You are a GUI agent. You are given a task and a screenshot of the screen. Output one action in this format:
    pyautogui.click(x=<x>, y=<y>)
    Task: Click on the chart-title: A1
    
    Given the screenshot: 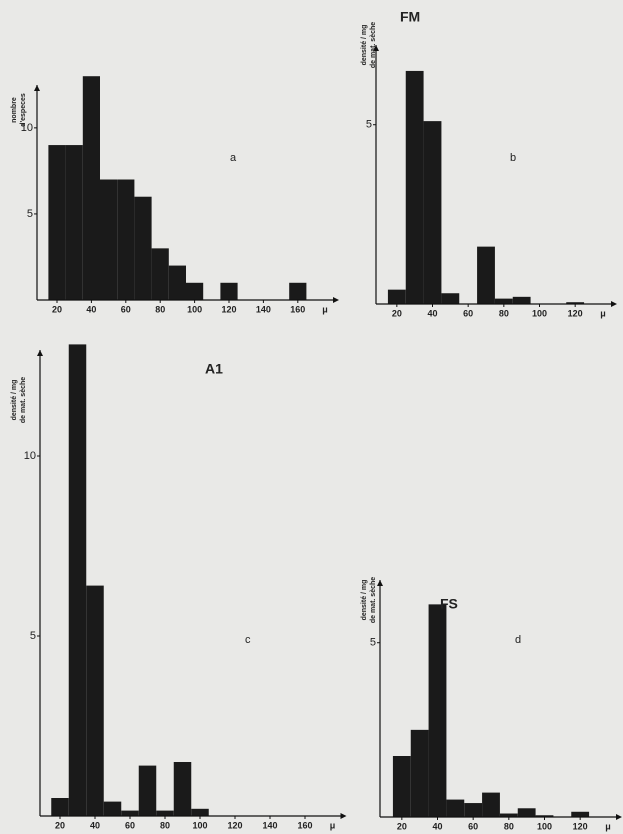 What is the action you would take?
    pyautogui.click(x=214, y=369)
    